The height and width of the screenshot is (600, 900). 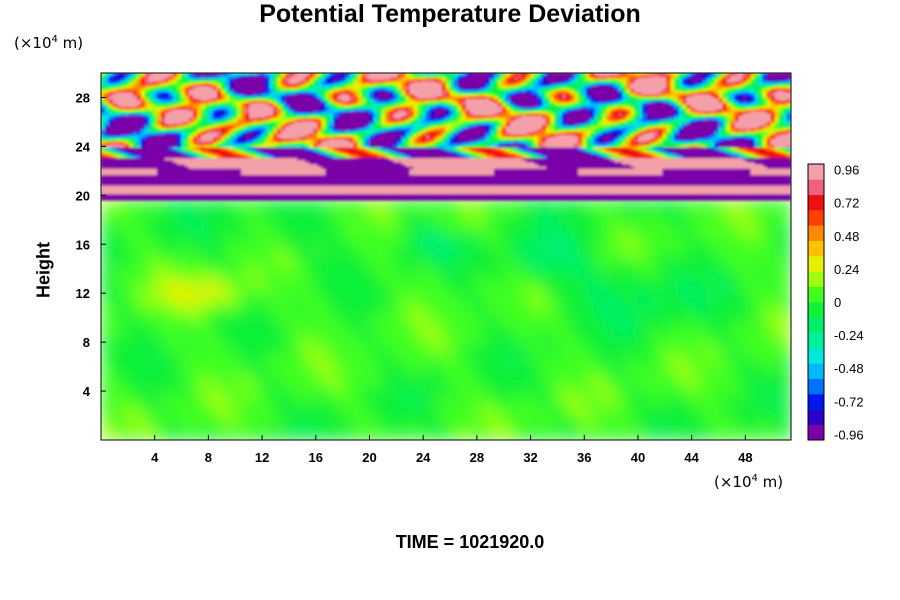 What do you see at coordinates (470, 542) in the screenshot?
I see `time-label: TIME = 1021920.0` at bounding box center [470, 542].